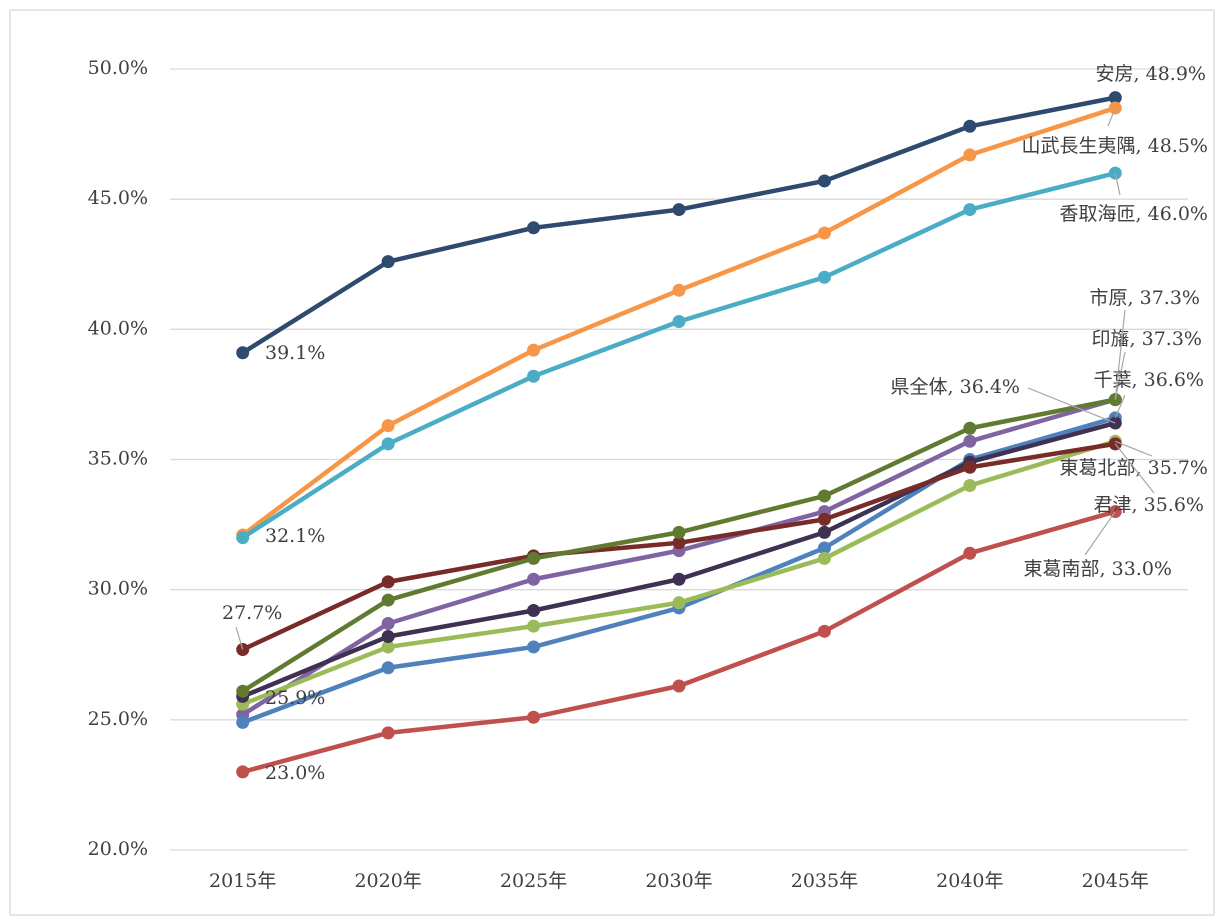 The height and width of the screenshot is (923, 1224). Describe the element at coordinates (242, 881) in the screenshot. I see `x-tick-label: 2015年` at that location.